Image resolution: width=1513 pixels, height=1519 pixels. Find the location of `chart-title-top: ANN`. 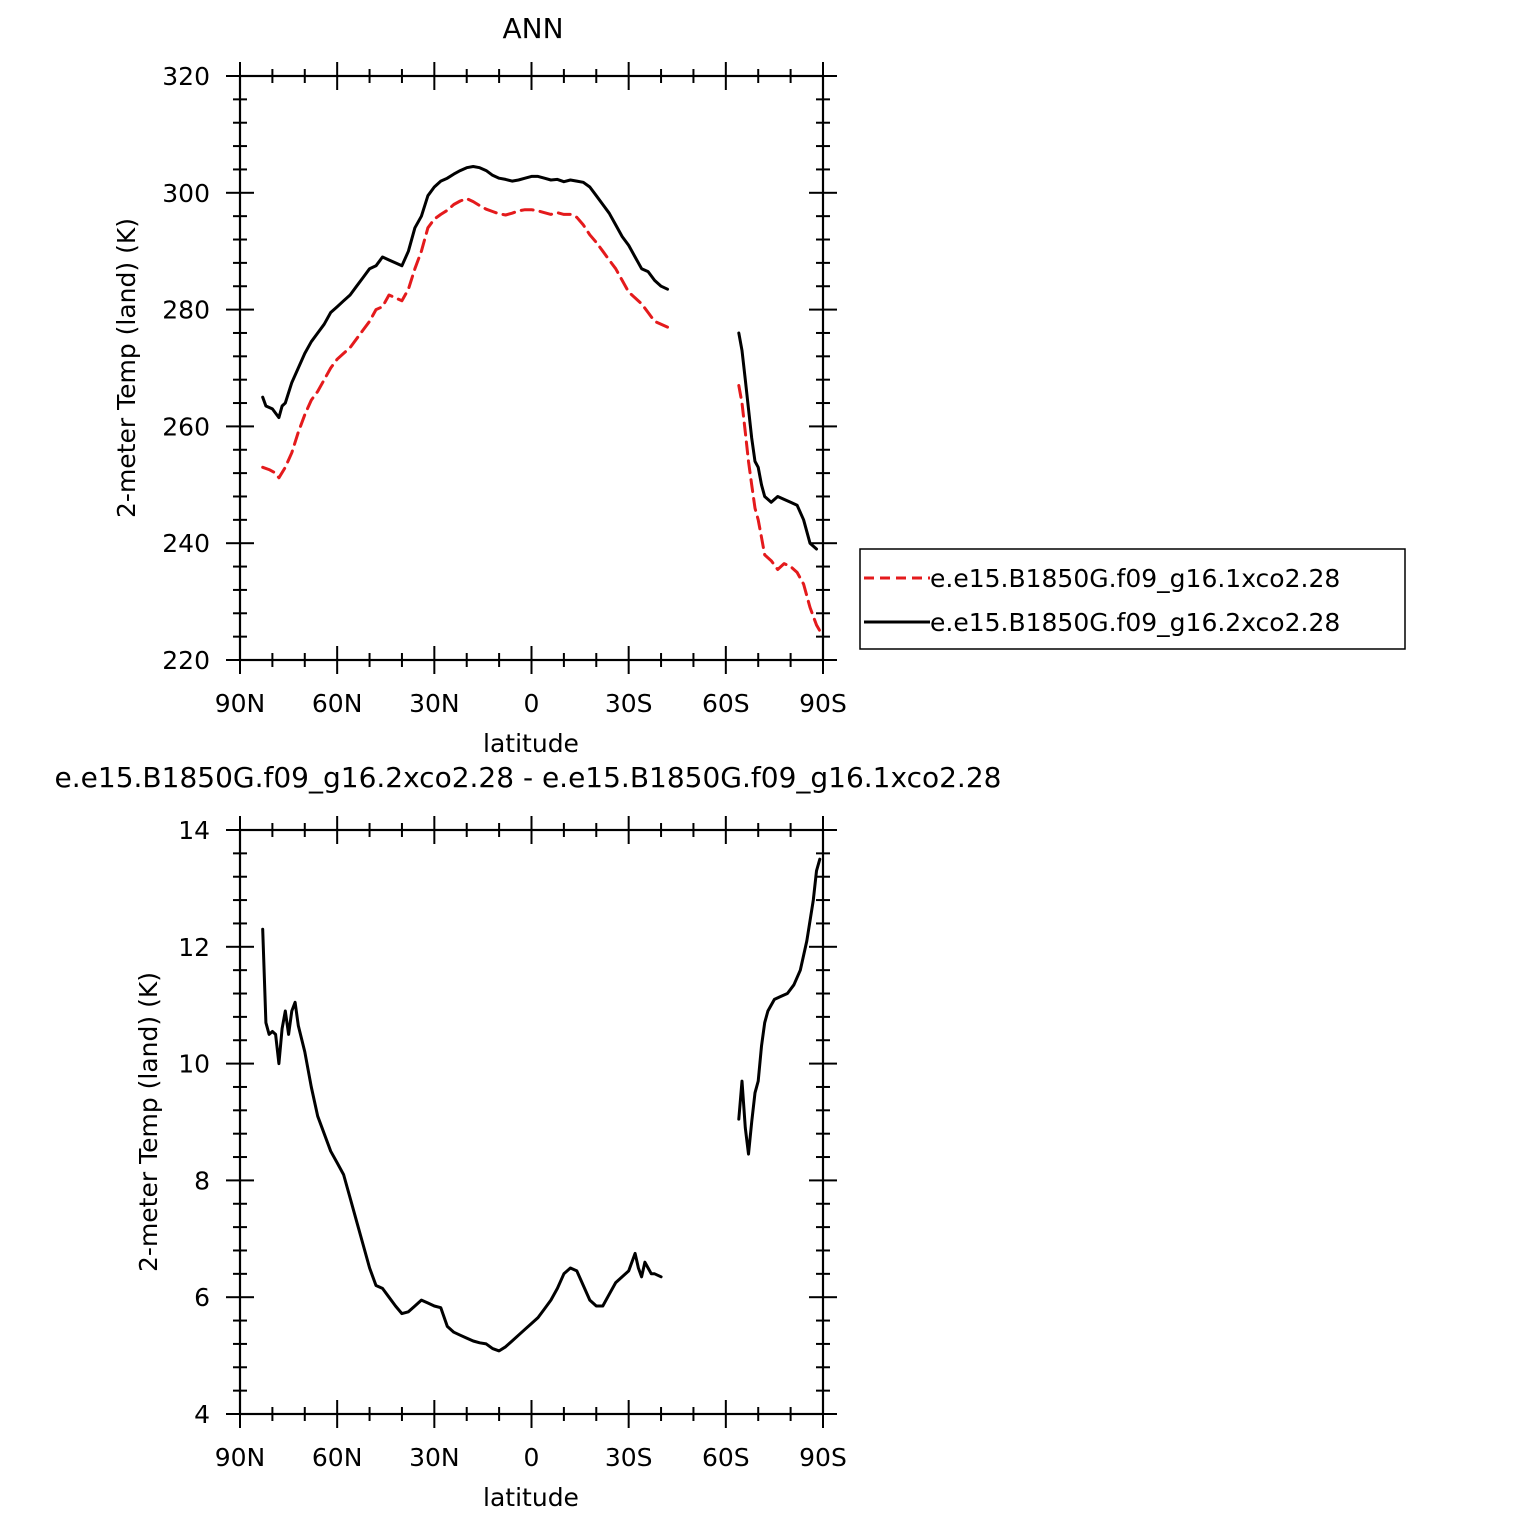

chart-title-top: ANN is located at coordinates (532, 28).